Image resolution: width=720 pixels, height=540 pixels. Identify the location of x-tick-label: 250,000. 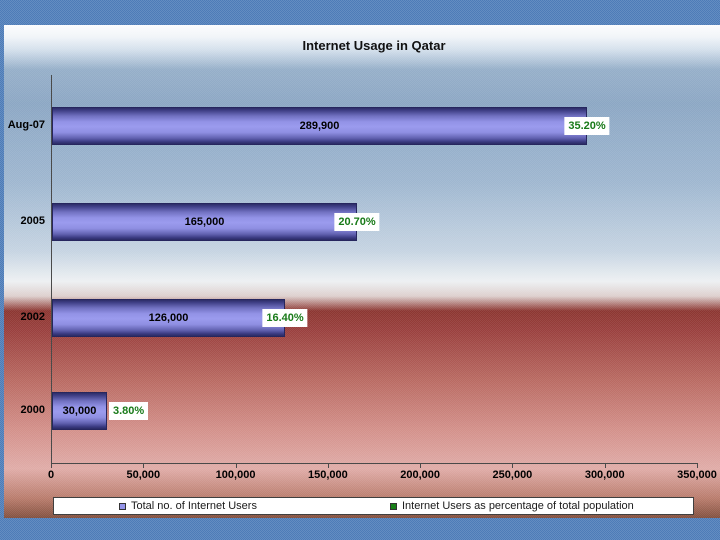
(512, 475).